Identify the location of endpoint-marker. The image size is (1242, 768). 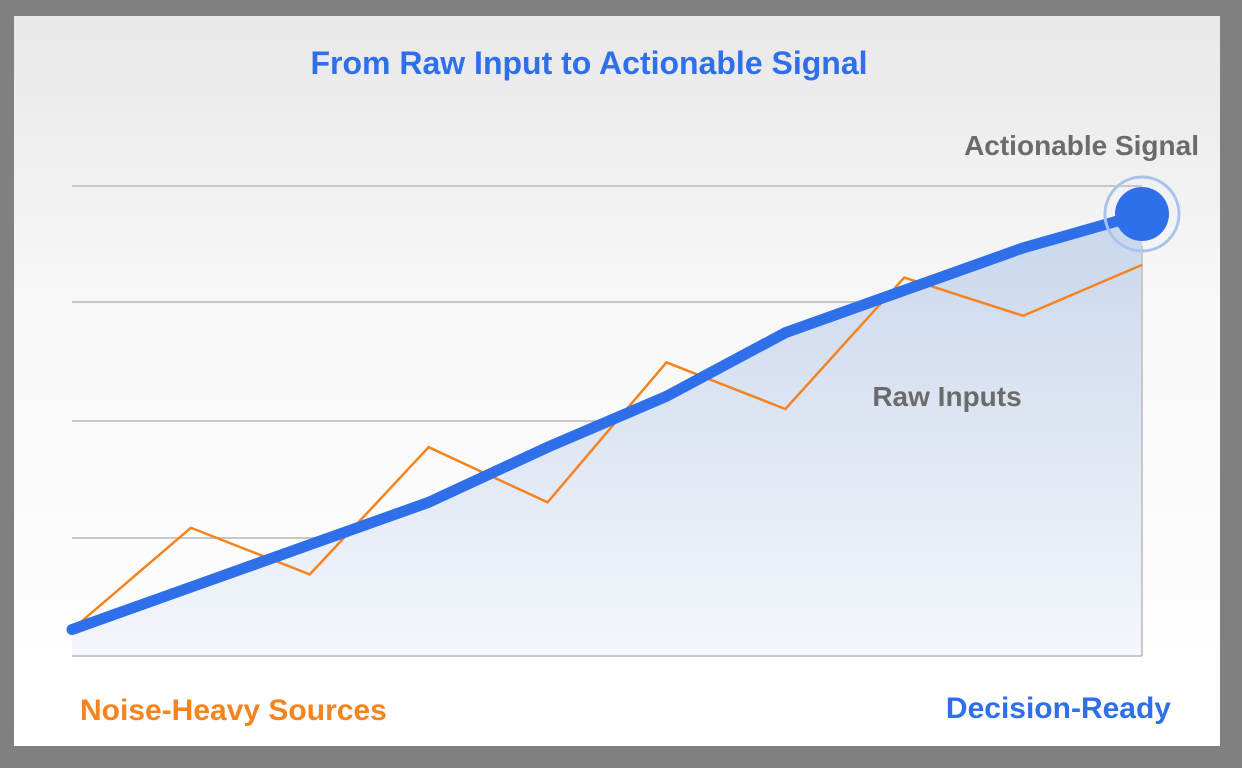
(1142, 214).